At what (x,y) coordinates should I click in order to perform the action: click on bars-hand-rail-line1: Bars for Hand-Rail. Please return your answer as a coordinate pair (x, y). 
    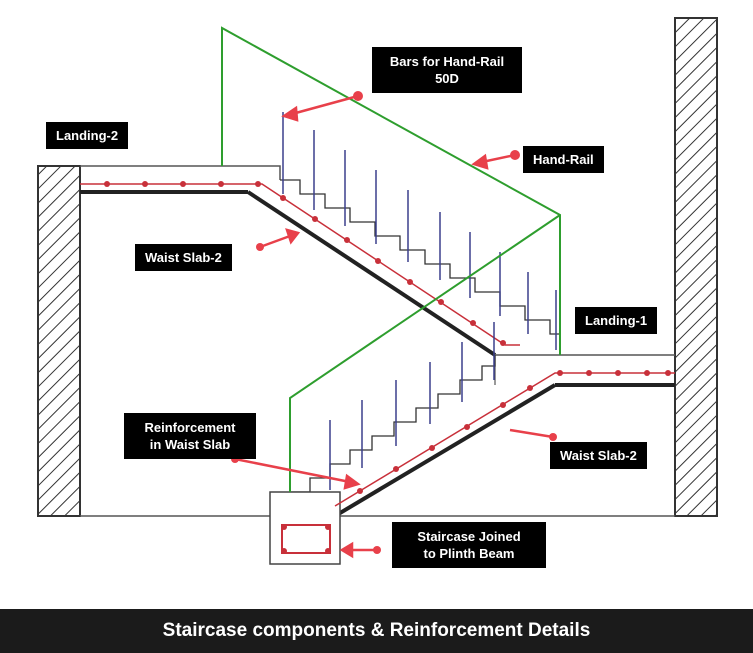
    Looking at the image, I should click on (447, 61).